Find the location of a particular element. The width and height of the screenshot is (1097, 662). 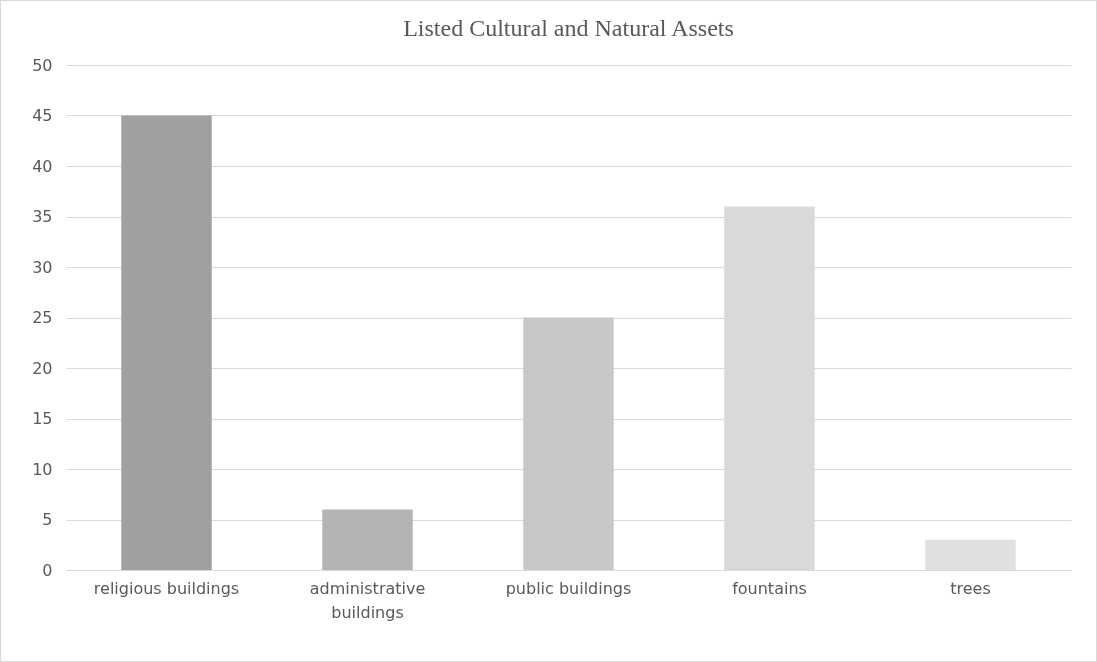

y-tick-label: 5 is located at coordinates (47, 519).